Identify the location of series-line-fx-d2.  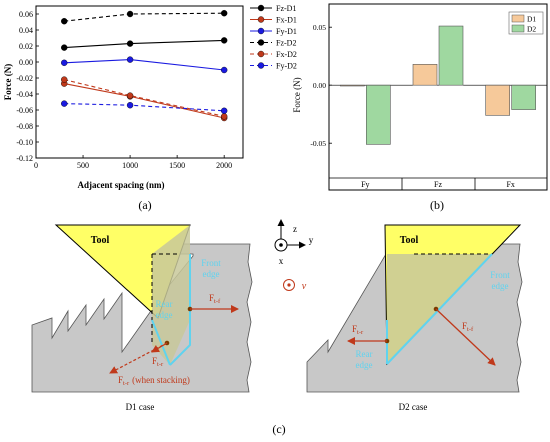
(144, 98).